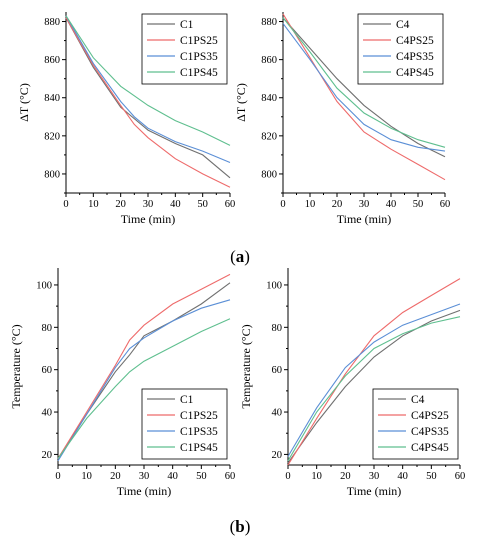 The image size is (481, 550). Describe the element at coordinates (233, 256) in the screenshot. I see `panel-a-open: (` at that location.